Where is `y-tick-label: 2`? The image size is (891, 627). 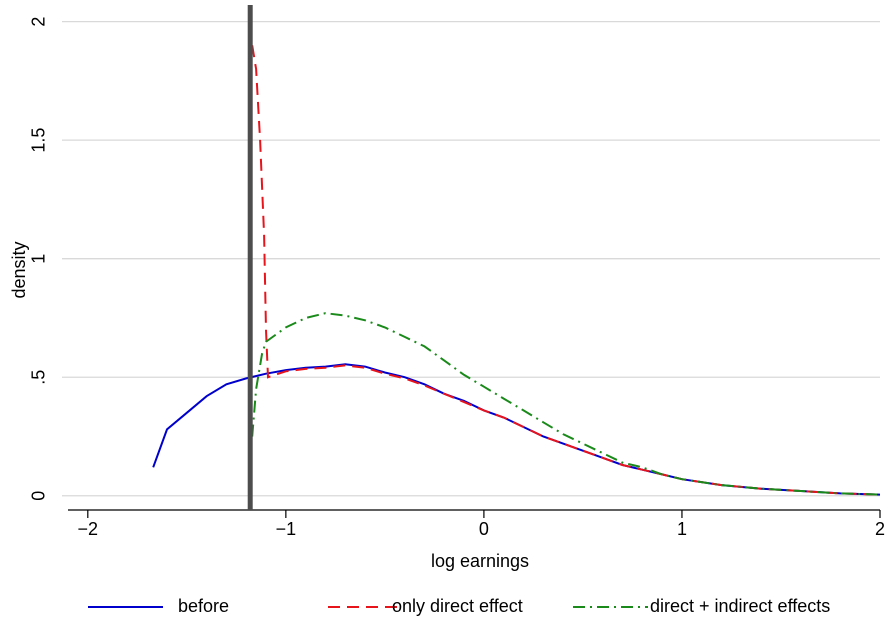
y-tick-label: 2 is located at coordinates (39, 22).